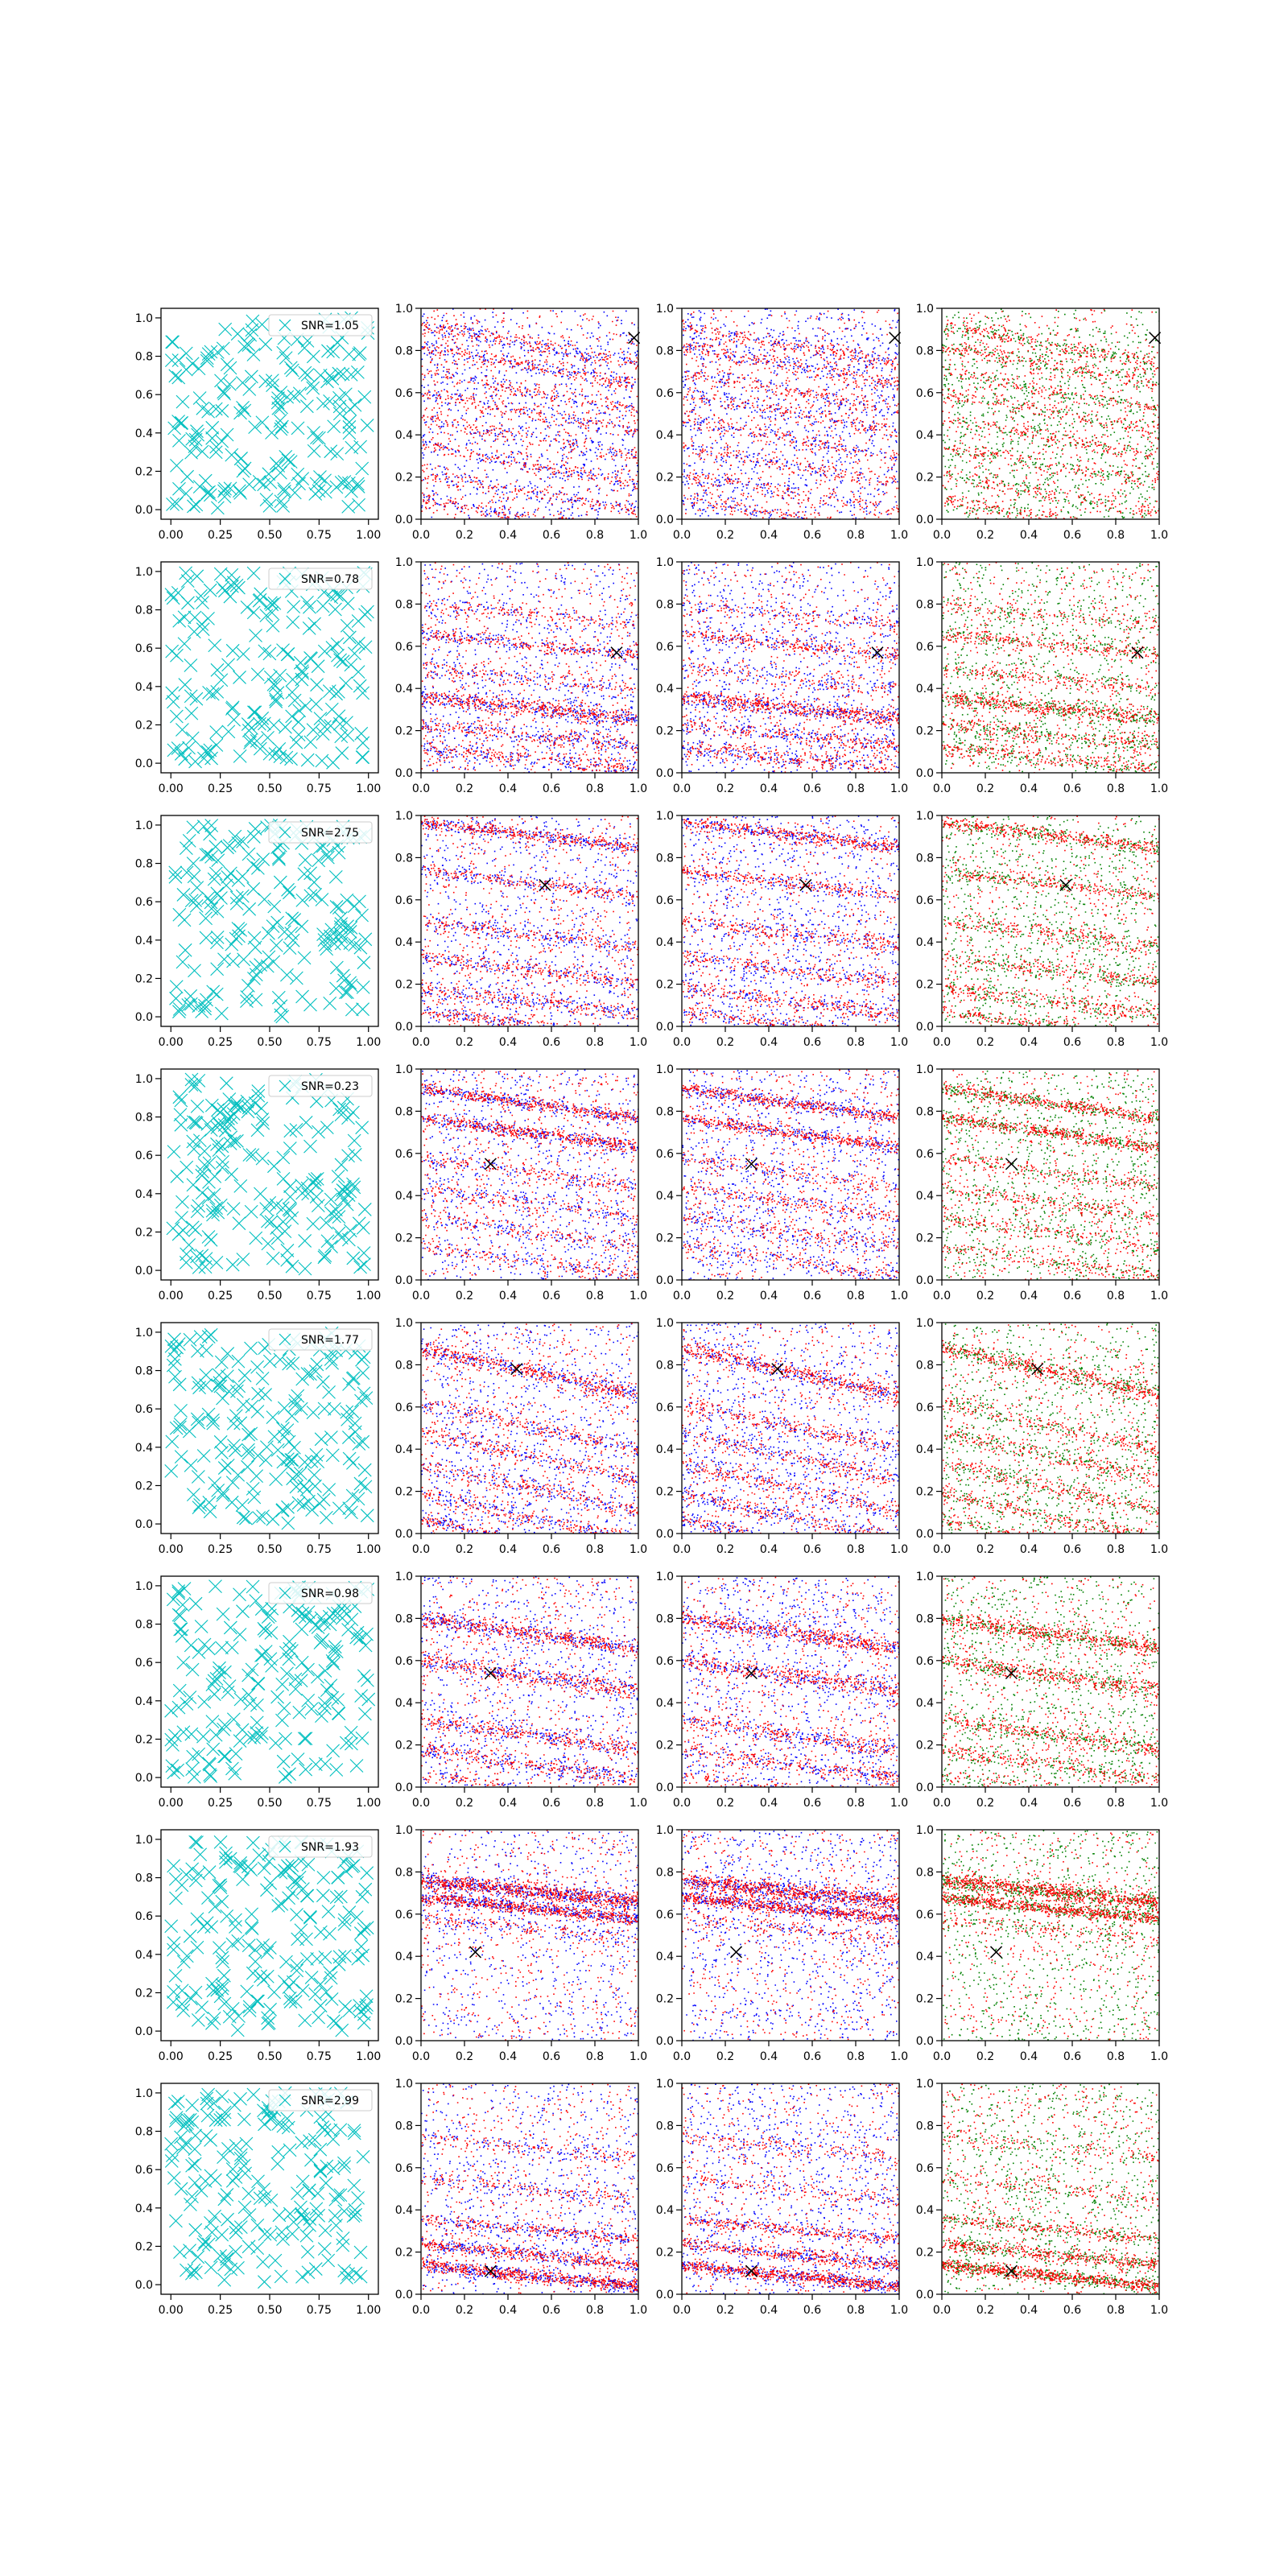  Describe the element at coordinates (171, 2056) in the screenshot. I see `x-tick-label: 0.00` at that location.